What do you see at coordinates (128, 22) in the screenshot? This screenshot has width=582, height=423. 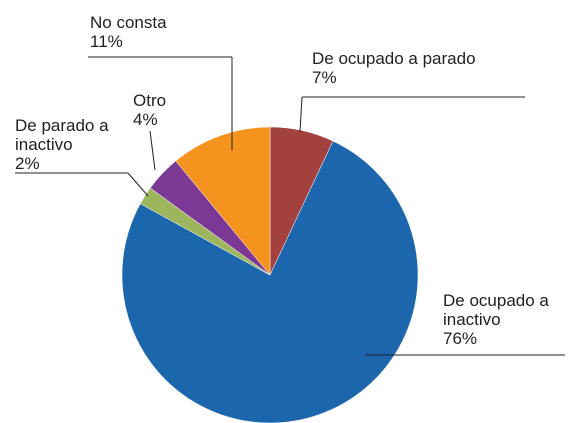 I see `category-label: No consta` at bounding box center [128, 22].